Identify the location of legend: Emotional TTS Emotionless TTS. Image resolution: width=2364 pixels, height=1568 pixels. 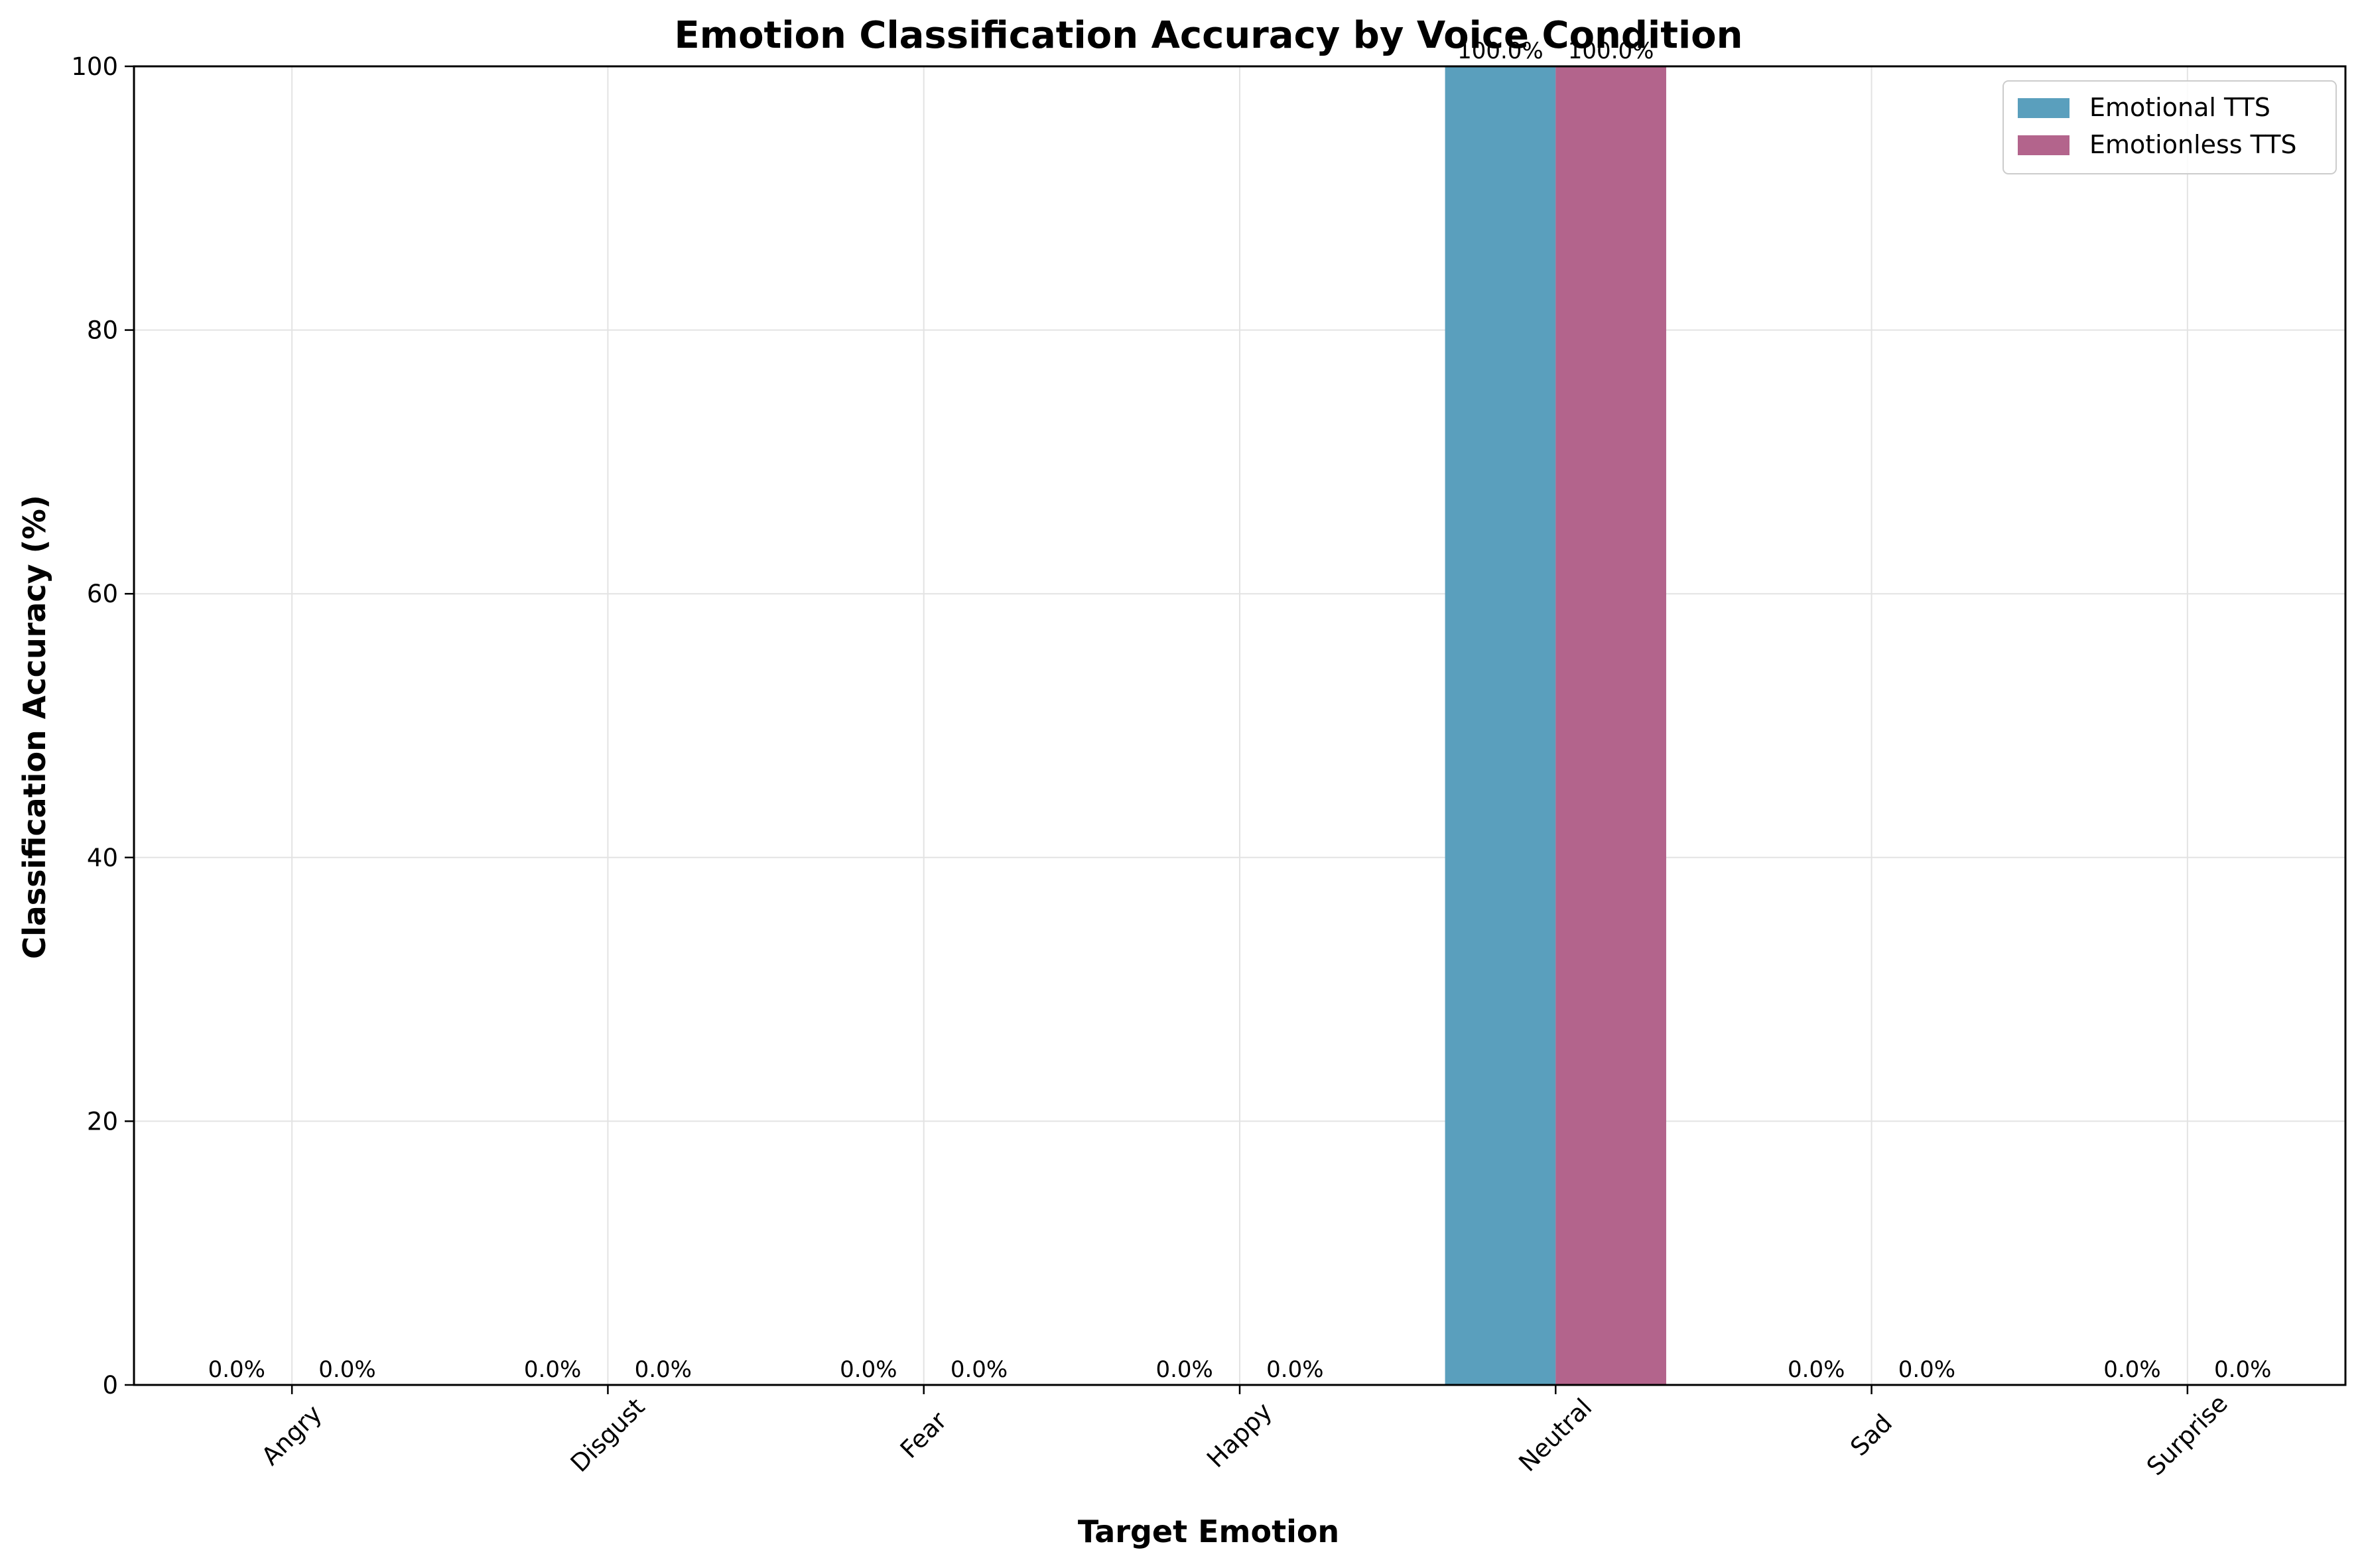
(2170, 127).